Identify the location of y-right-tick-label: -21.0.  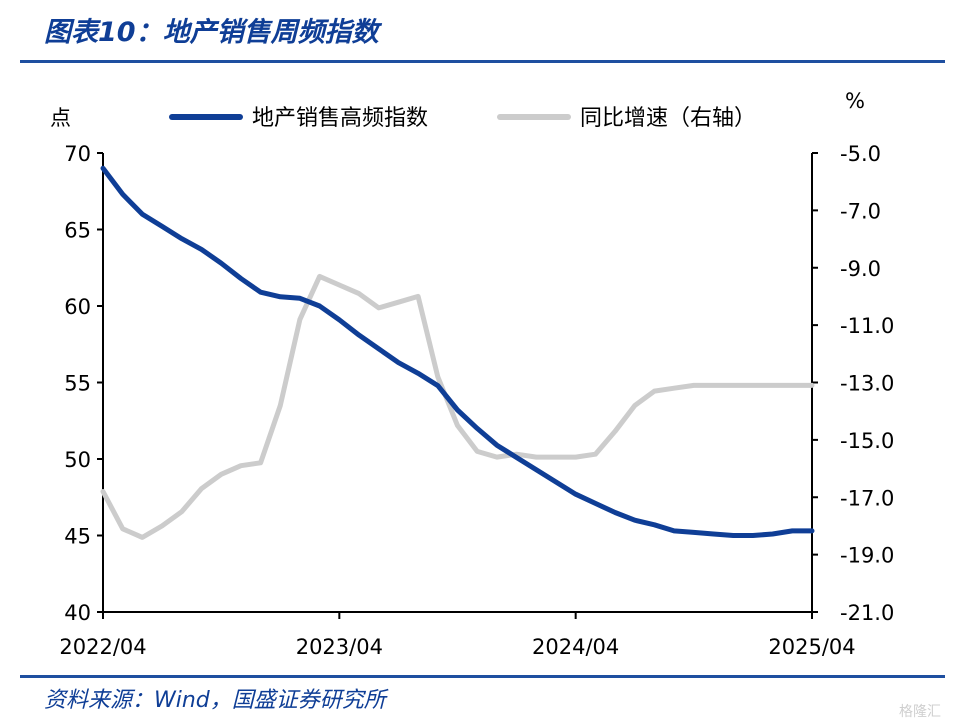
(867, 613).